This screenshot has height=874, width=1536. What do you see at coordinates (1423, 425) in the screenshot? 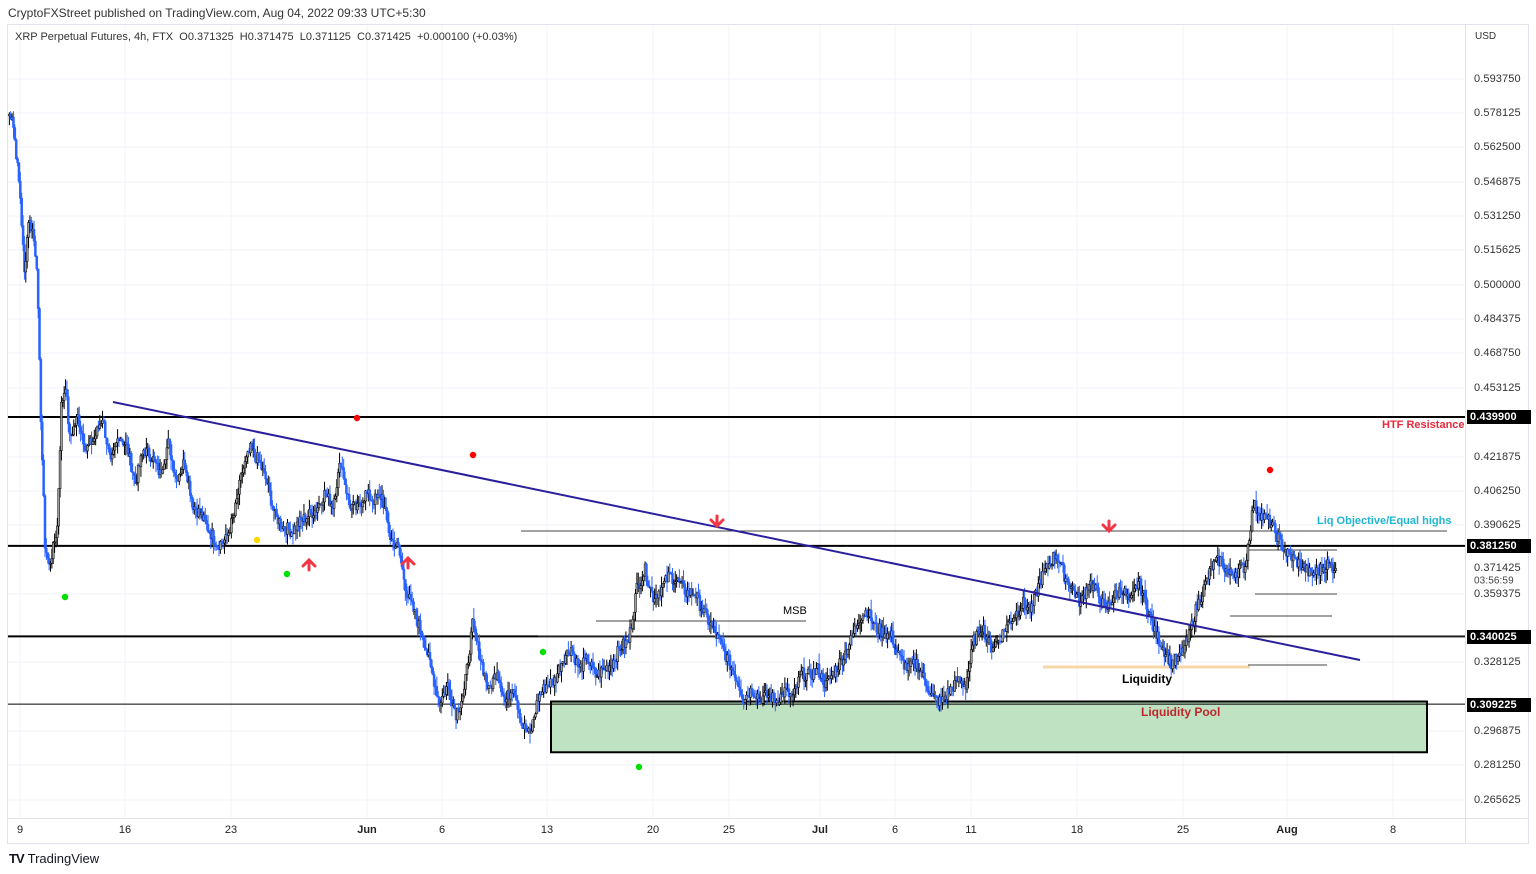
I see `htf-resistance-label: HTF Resistance` at bounding box center [1423, 425].